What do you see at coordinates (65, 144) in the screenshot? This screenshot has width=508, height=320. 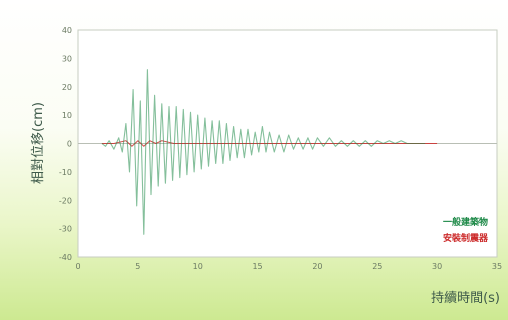 I see `y-tick-labels: 40 30 20 10 0 -10 -20 -30 -40` at bounding box center [65, 144].